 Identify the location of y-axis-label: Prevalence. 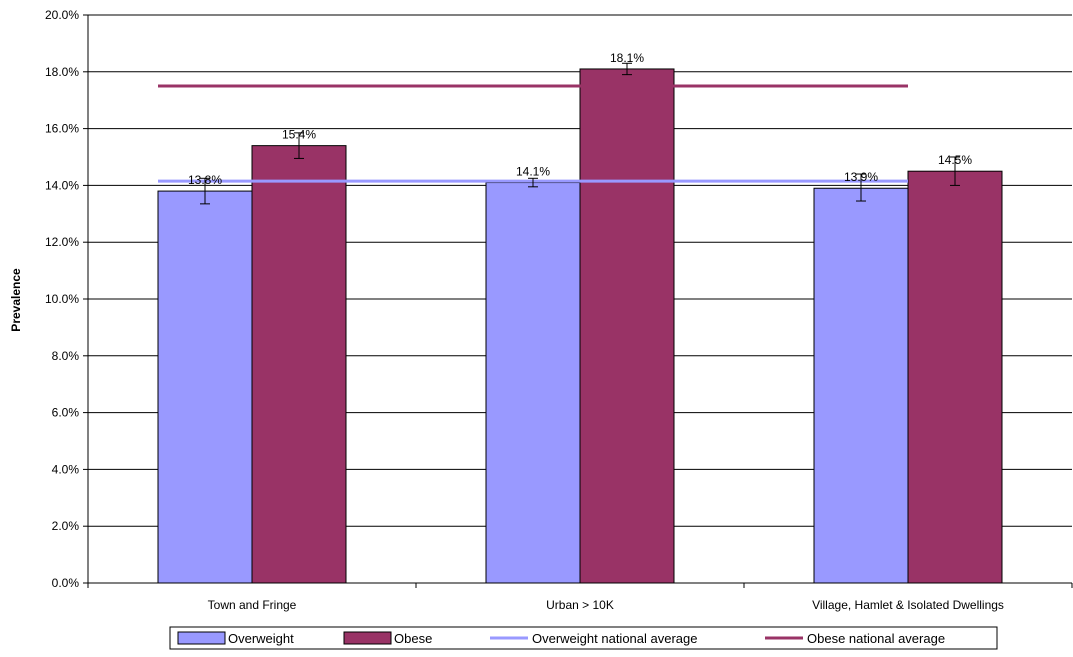
(16, 300).